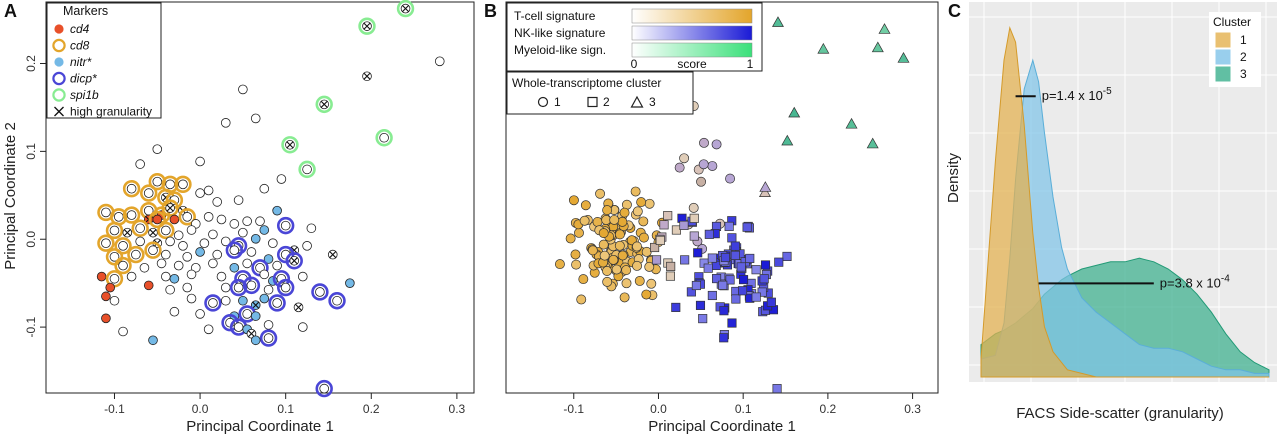  Describe the element at coordinates (743, 409) in the screenshot. I see `panel-b-x-tick-label: 0.1` at that location.